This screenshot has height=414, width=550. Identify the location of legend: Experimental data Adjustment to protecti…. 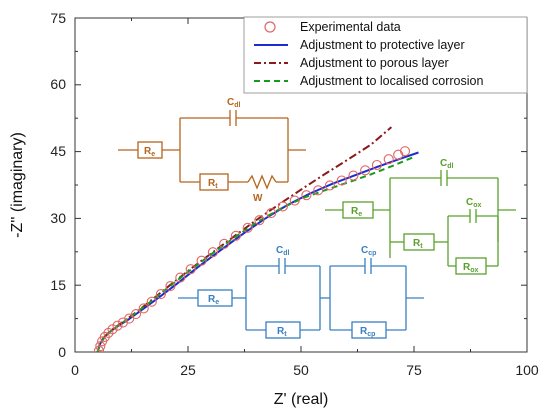
(385, 55).